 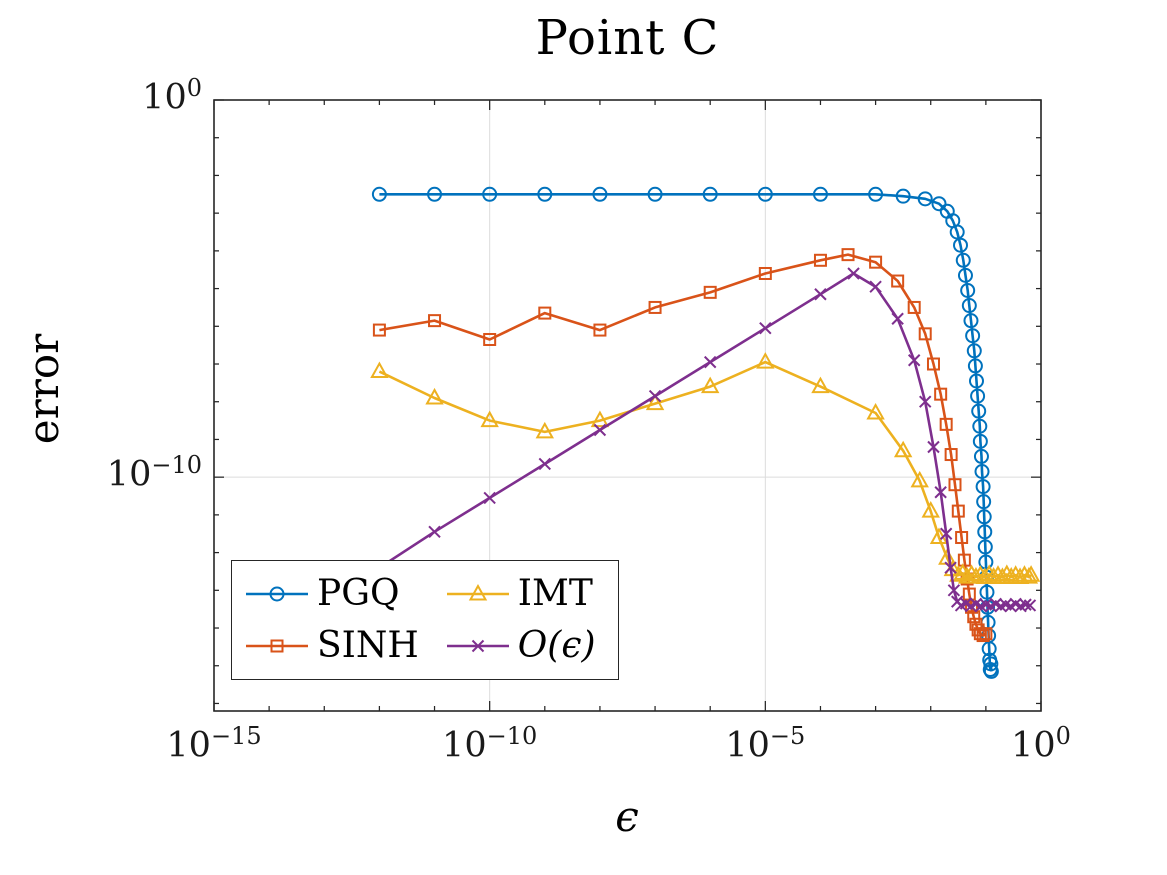 I want to click on chart-title: Point C, so click(x=627, y=38).